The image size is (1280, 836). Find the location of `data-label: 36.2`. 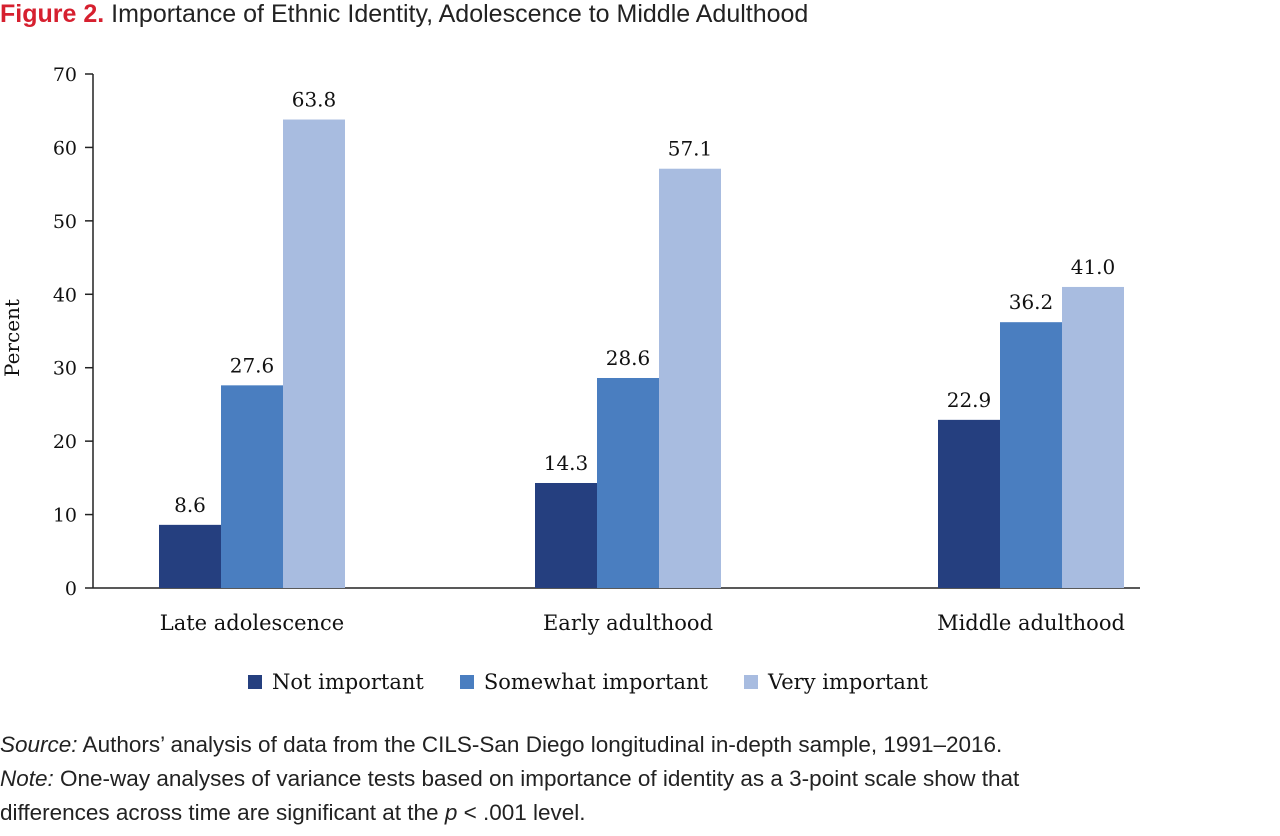

data-label: 36.2 is located at coordinates (1031, 302).